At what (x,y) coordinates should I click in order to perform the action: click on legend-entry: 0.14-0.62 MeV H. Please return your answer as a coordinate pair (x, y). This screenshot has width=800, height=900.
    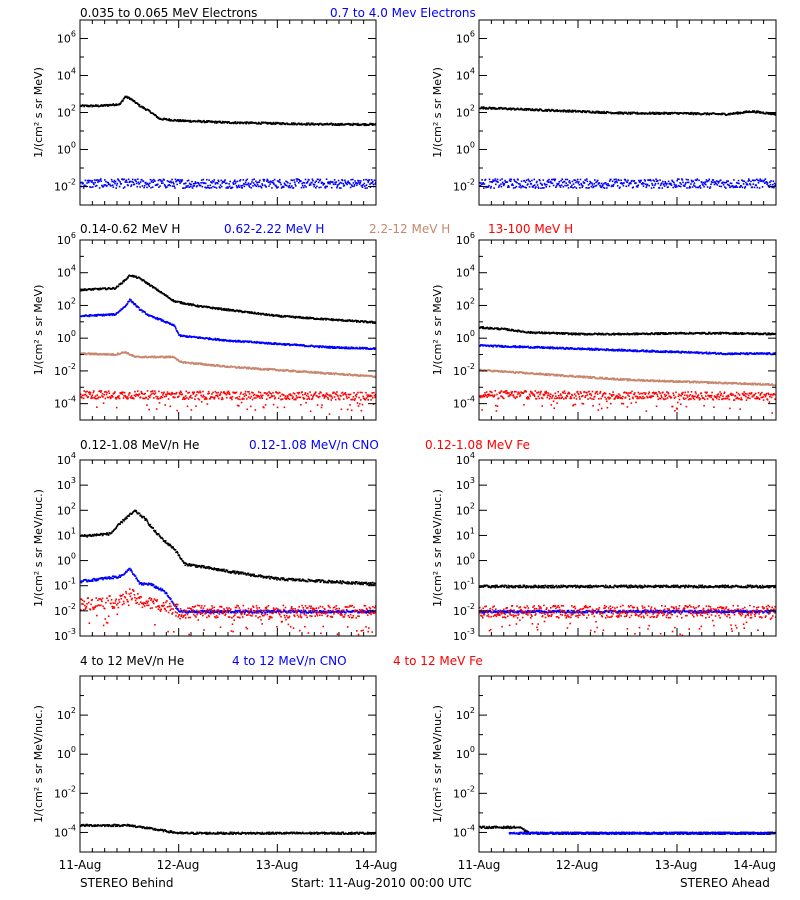
    Looking at the image, I should click on (130, 229).